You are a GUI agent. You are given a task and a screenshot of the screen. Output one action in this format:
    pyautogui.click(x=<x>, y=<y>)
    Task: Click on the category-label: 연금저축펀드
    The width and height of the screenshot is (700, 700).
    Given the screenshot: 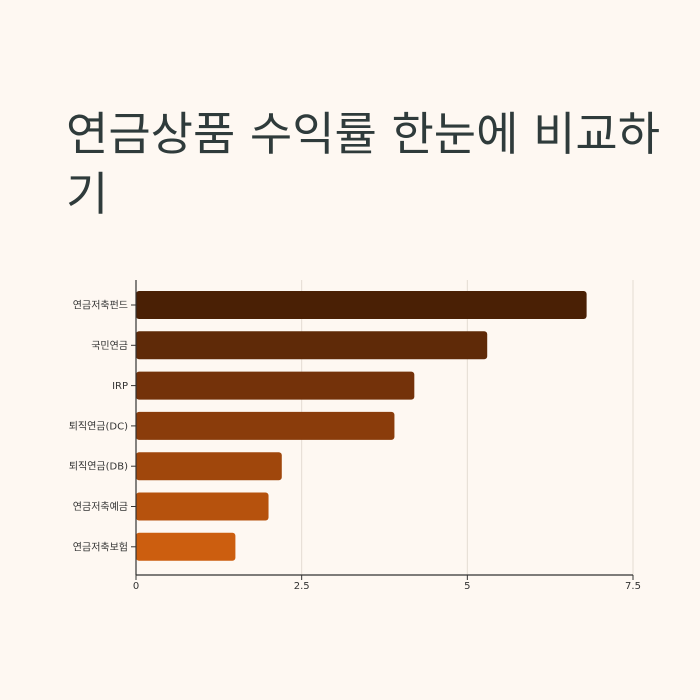 What is the action you would take?
    pyautogui.click(x=100, y=306)
    